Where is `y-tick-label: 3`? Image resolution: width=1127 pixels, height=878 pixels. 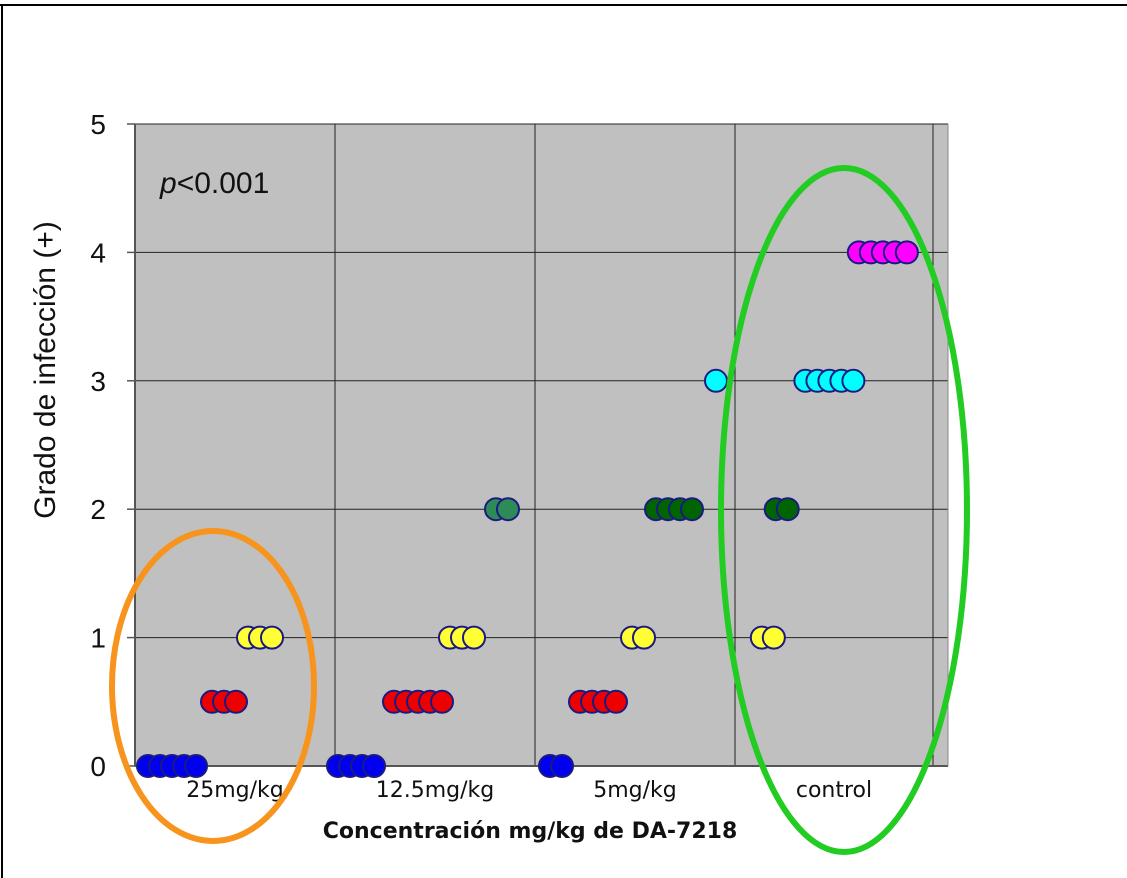
y-tick-label: 3 is located at coordinates (98, 381).